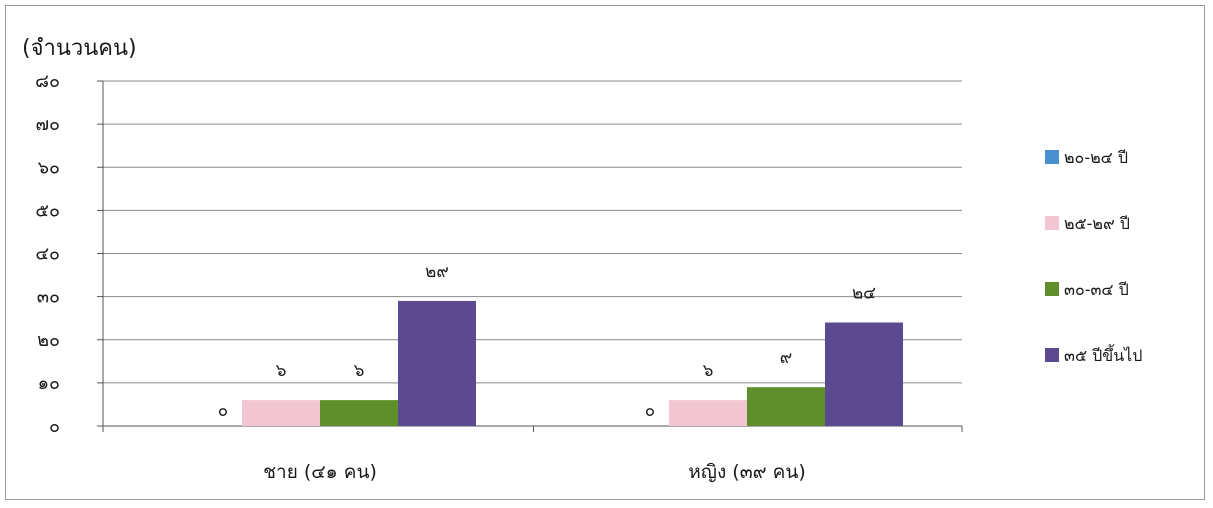  Describe the element at coordinates (320, 472) in the screenshot. I see `category-label: ชาย (๔๑ คน)` at that location.